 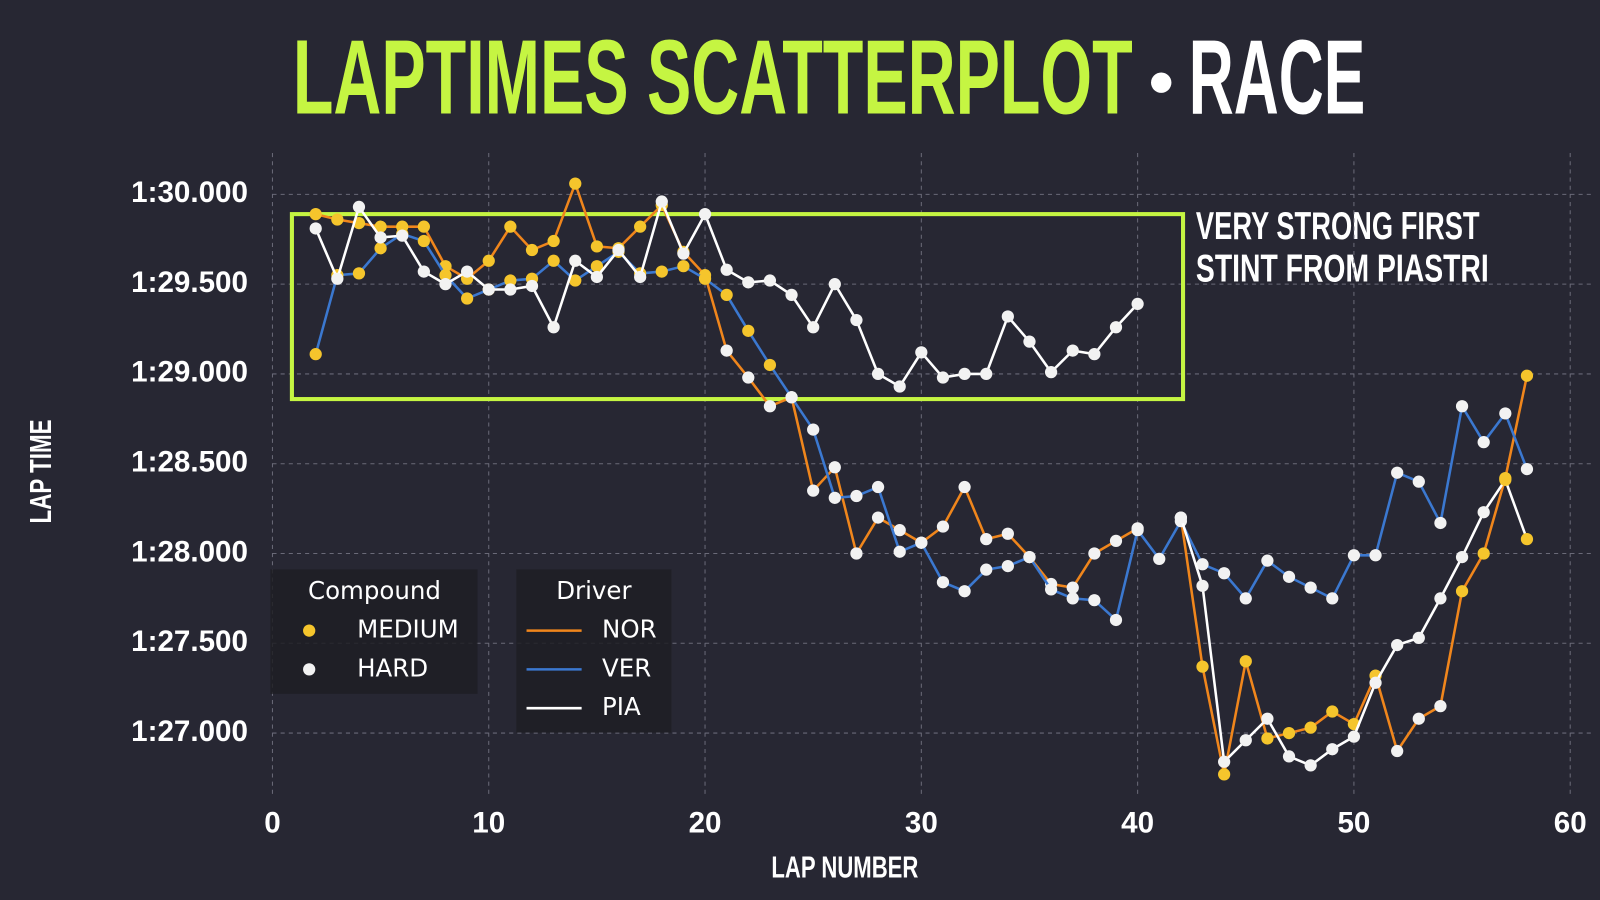 I want to click on y-tick-label: 1:27.500, so click(x=189, y=641).